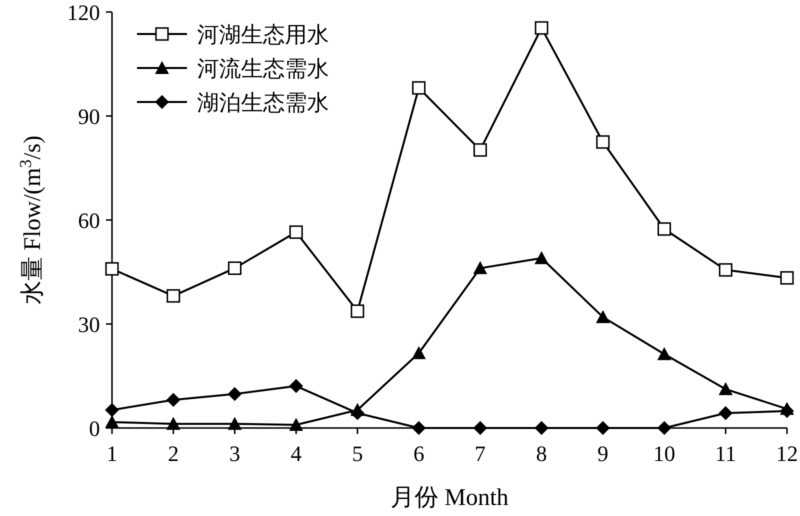  Describe the element at coordinates (542, 453) in the screenshot. I see `x-tick-label: 8` at that location.